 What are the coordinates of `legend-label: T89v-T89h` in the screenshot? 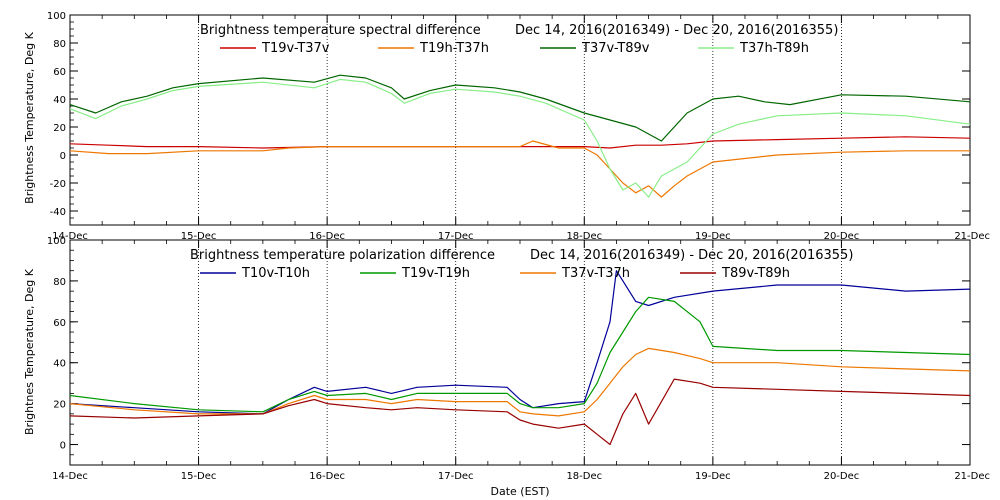 It's located at (755, 273).